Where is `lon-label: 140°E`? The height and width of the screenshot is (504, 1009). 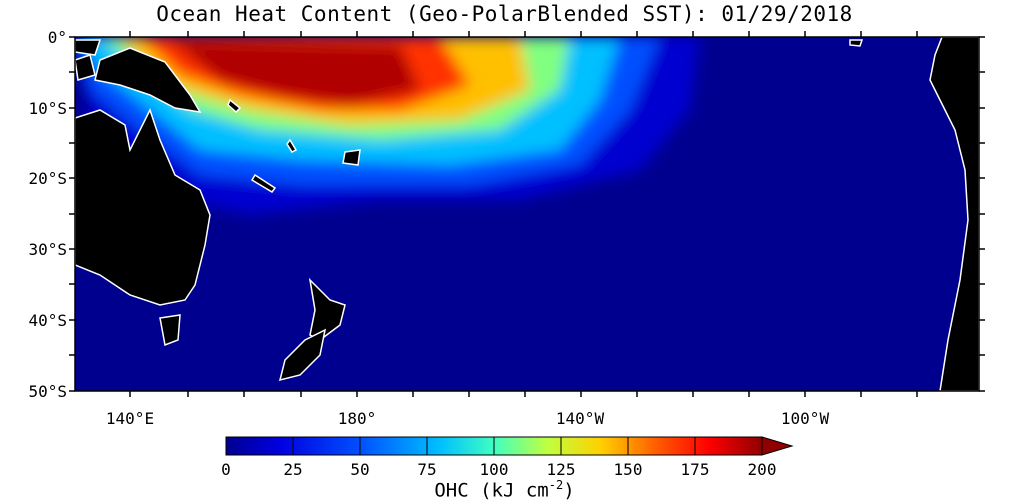
lon-label: 140°E is located at coordinates (130, 418).